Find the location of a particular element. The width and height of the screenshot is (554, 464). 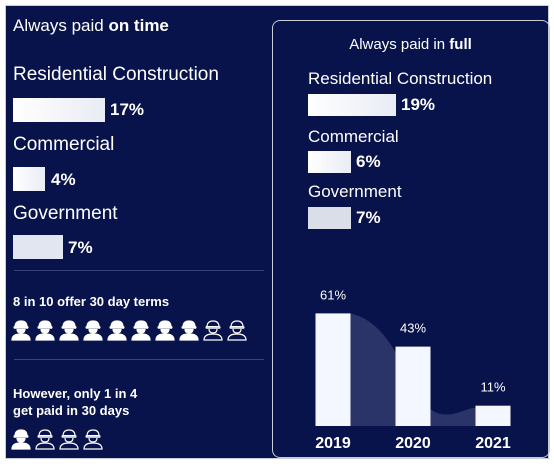

right-row-value-residential: 19% is located at coordinates (418, 104).